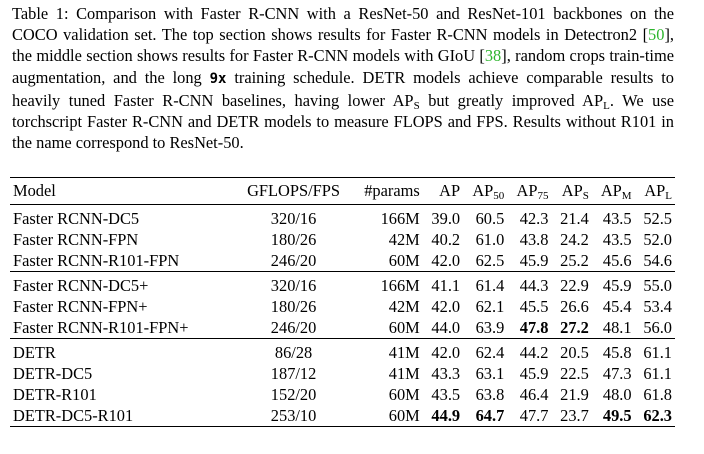 Image resolution: width=704 pixels, height=454 pixels. Describe the element at coordinates (404, 239) in the screenshot. I see `cell-text: 42M` at that location.